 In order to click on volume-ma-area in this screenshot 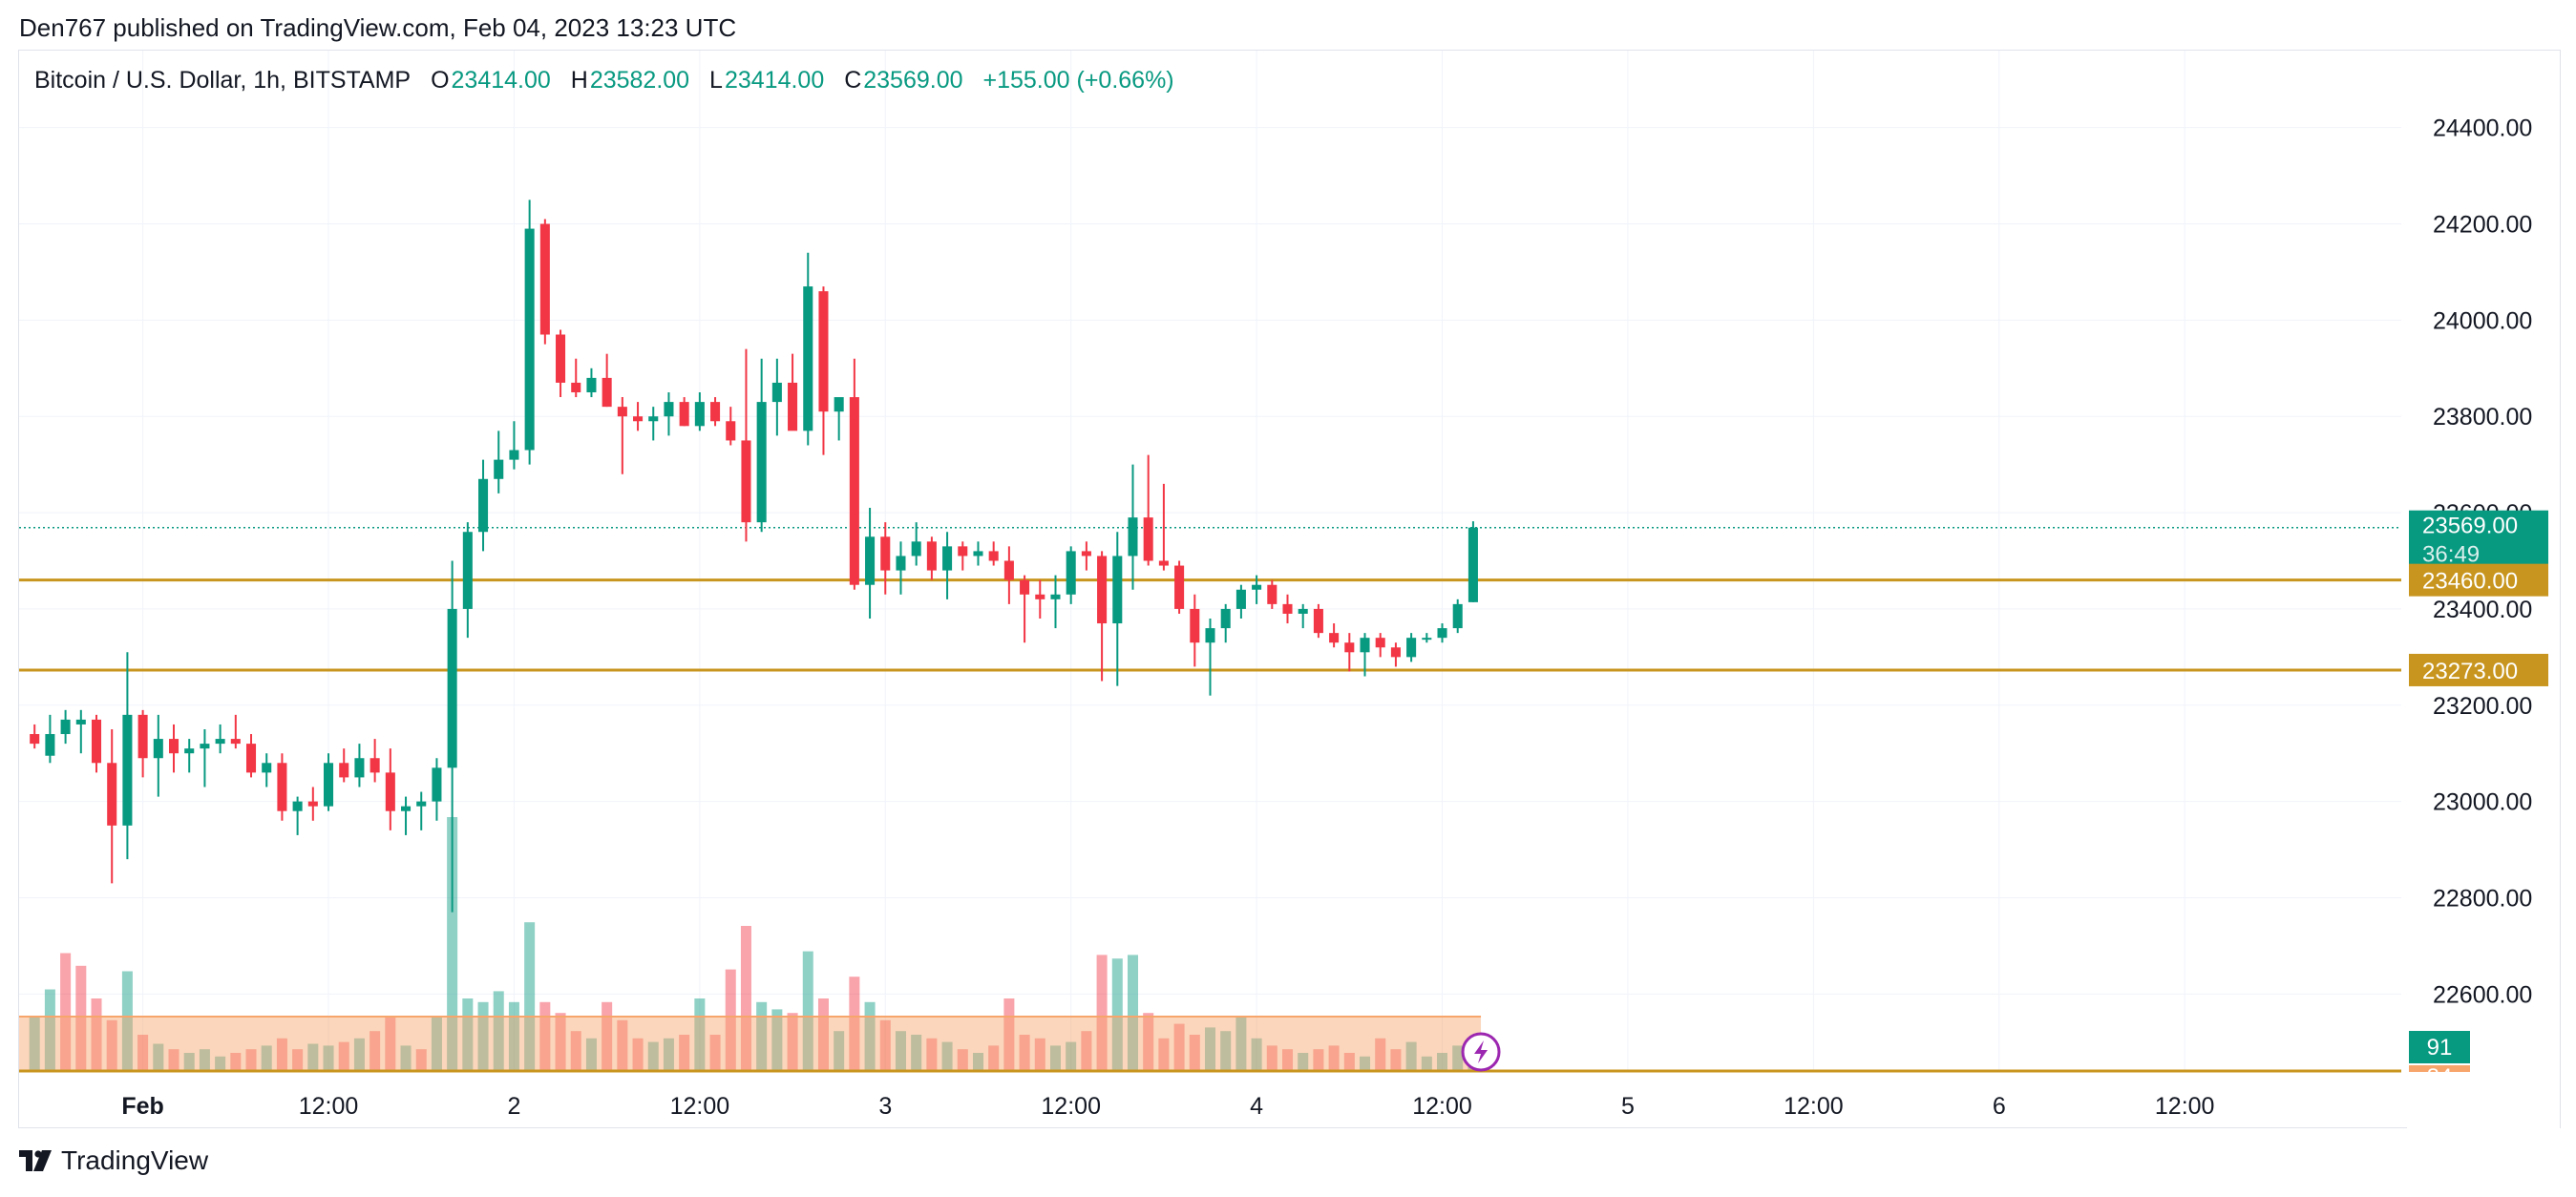, I will do `click(750, 1044)`.